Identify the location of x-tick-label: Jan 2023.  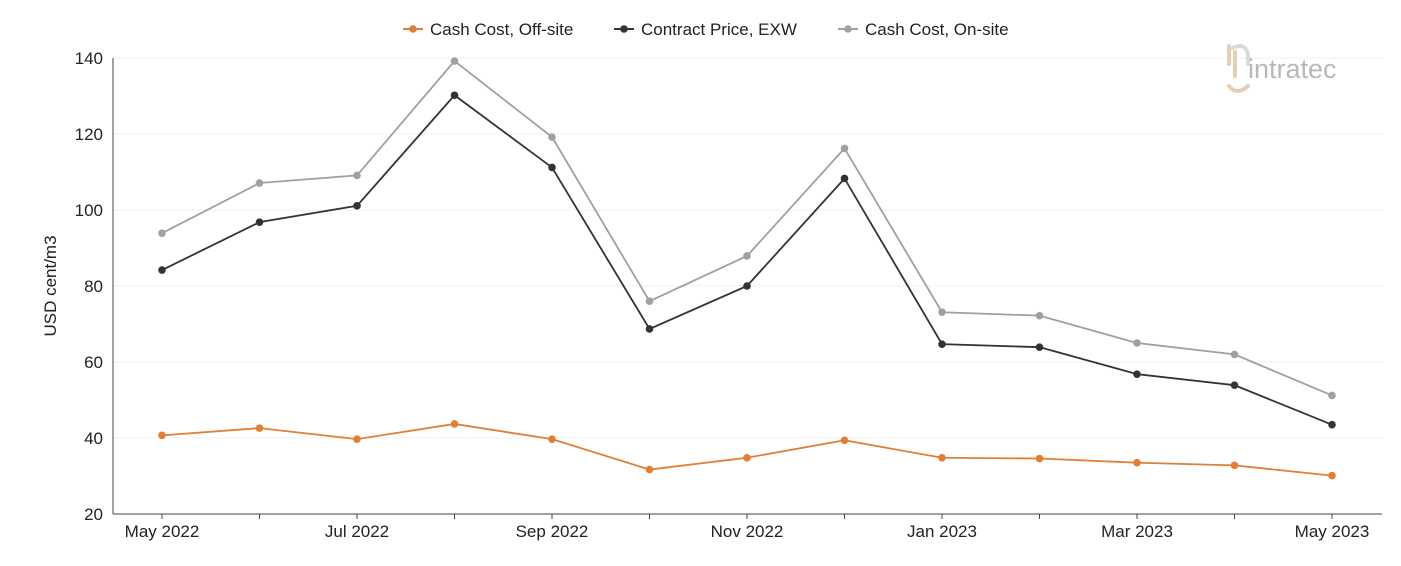
(942, 531).